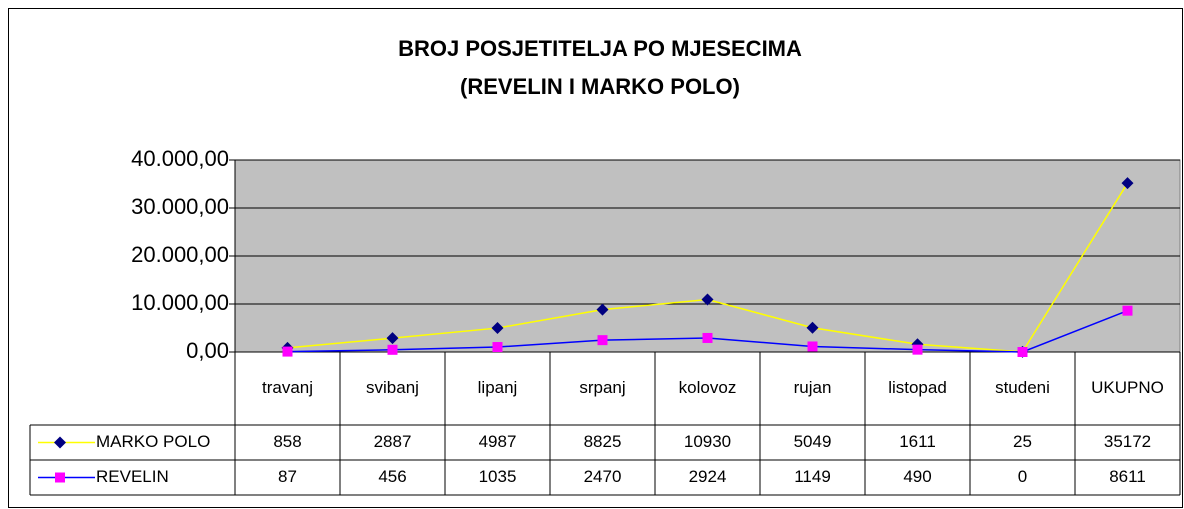  Describe the element at coordinates (392, 476) in the screenshot. I see `table-value: 456` at that location.